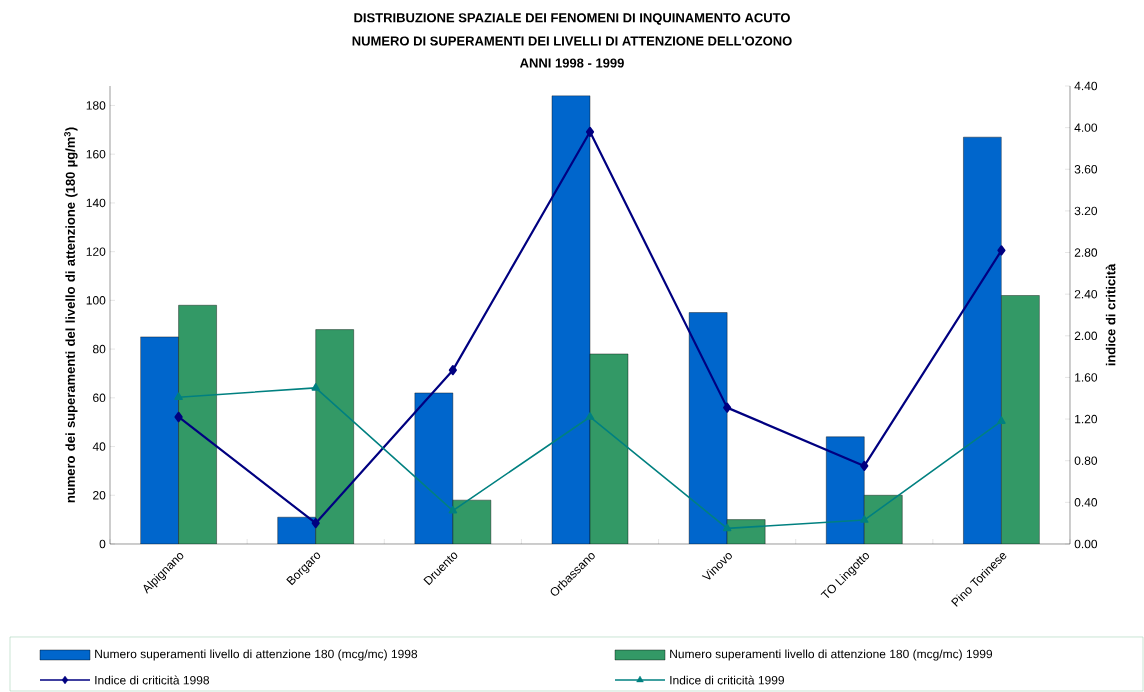  Describe the element at coordinates (96, 300) in the screenshot. I see `y-tick-label: 100` at that location.